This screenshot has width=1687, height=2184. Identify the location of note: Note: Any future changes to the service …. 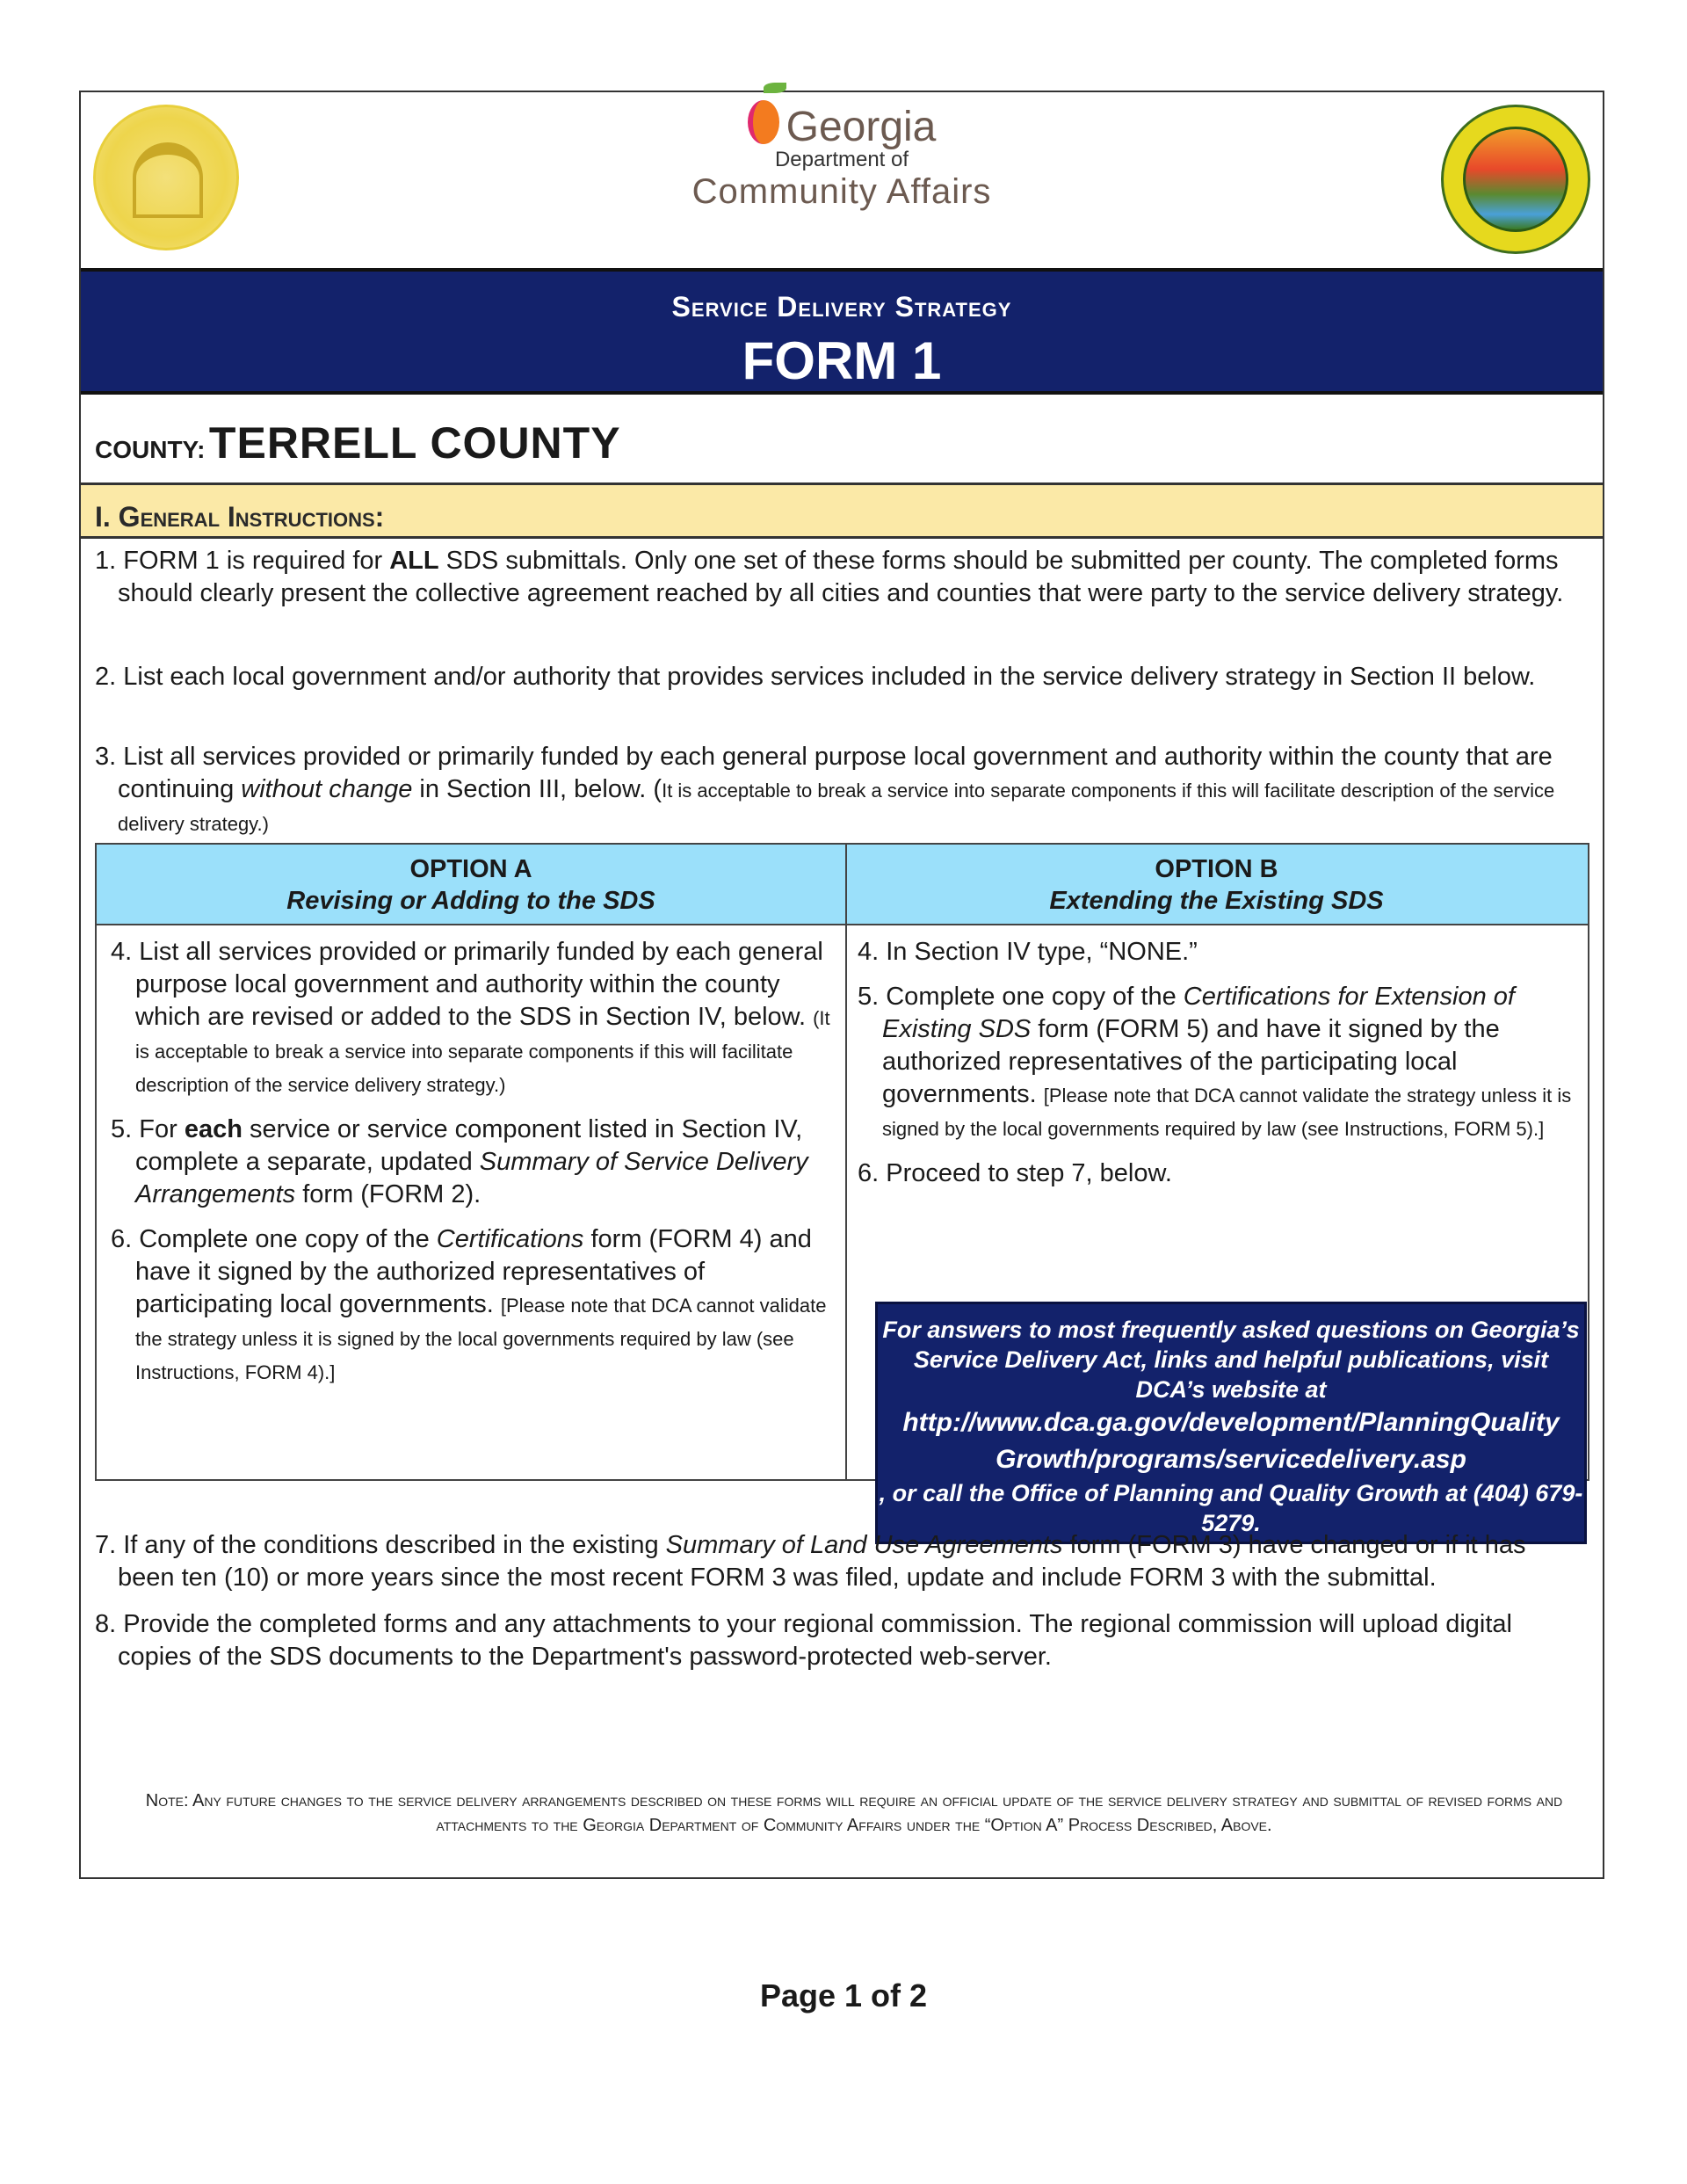
(854, 1813).